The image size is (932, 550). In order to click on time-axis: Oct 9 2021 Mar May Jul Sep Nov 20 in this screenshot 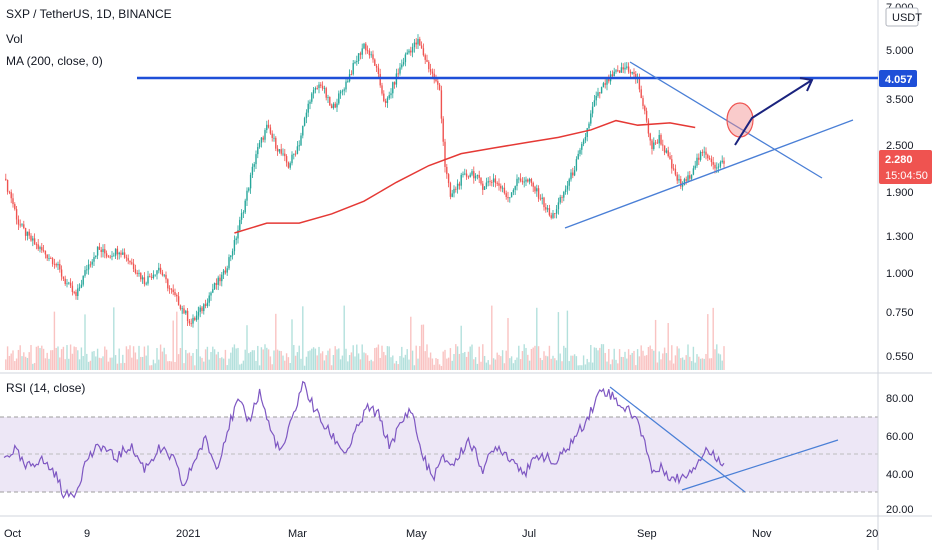, I will do `click(441, 534)`.